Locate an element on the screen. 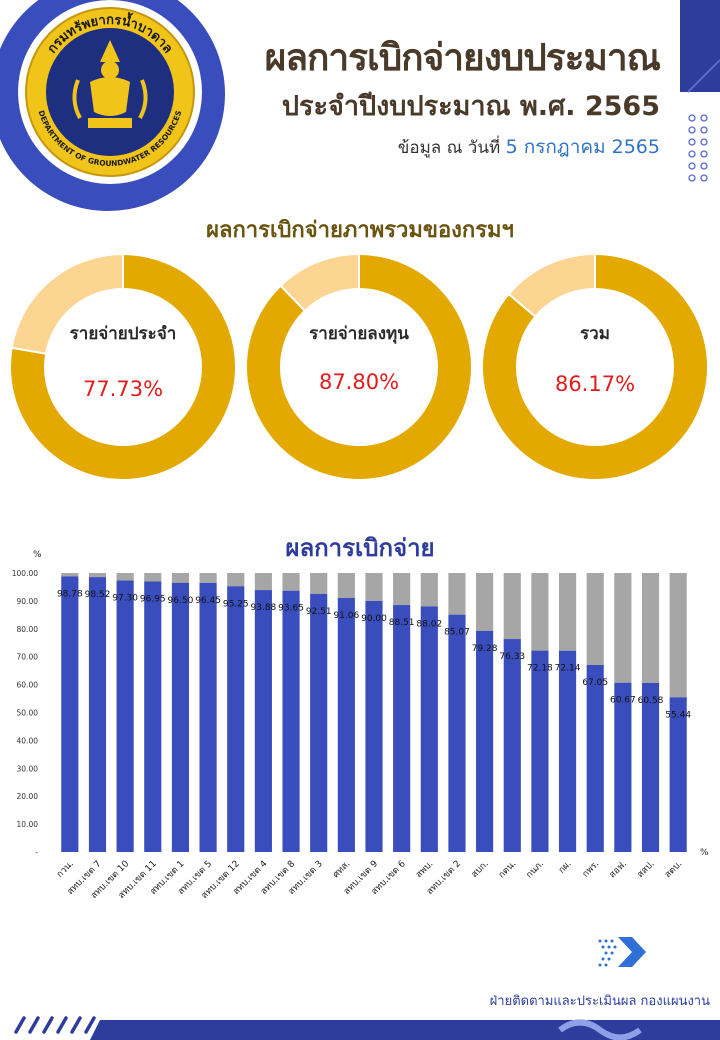  bar-value-label: 88.02 is located at coordinates (429, 624).